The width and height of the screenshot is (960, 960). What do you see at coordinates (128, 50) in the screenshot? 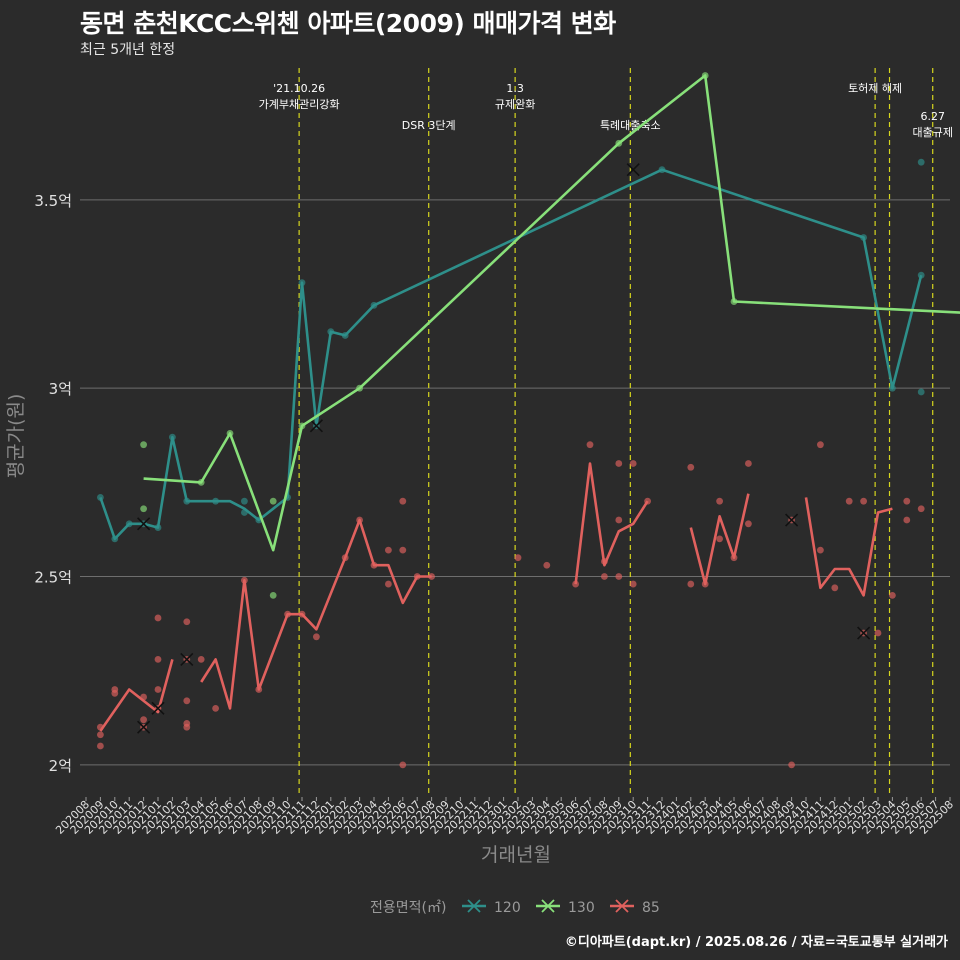
I see `chart-subtitle: 최근 5개년 한정` at bounding box center [128, 50].